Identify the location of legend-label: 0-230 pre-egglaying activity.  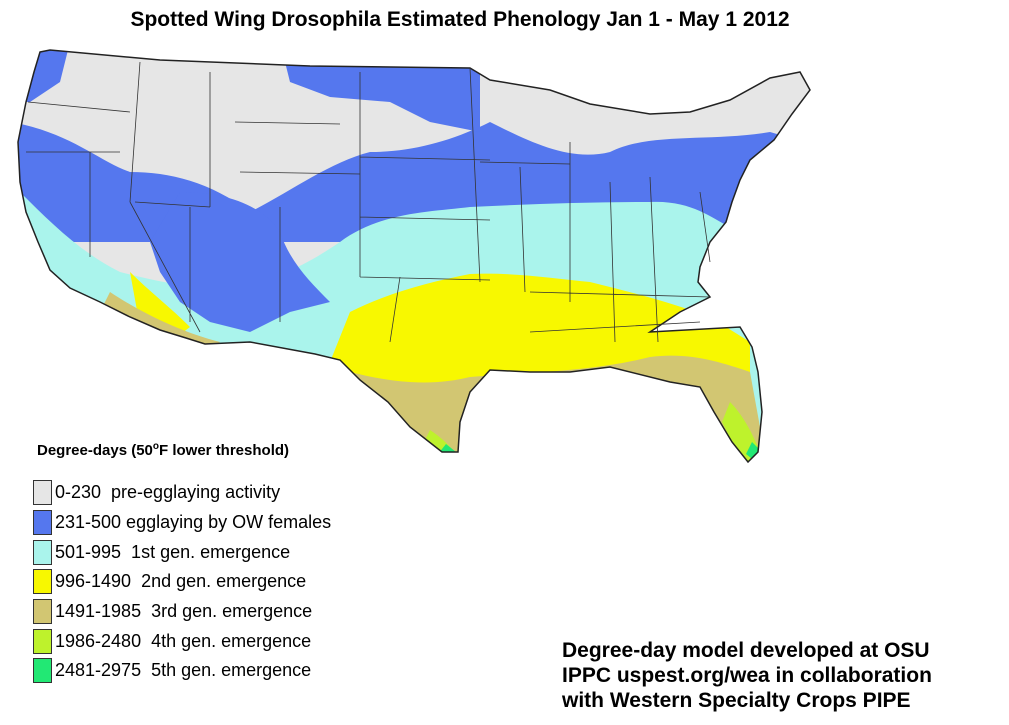
(168, 492).